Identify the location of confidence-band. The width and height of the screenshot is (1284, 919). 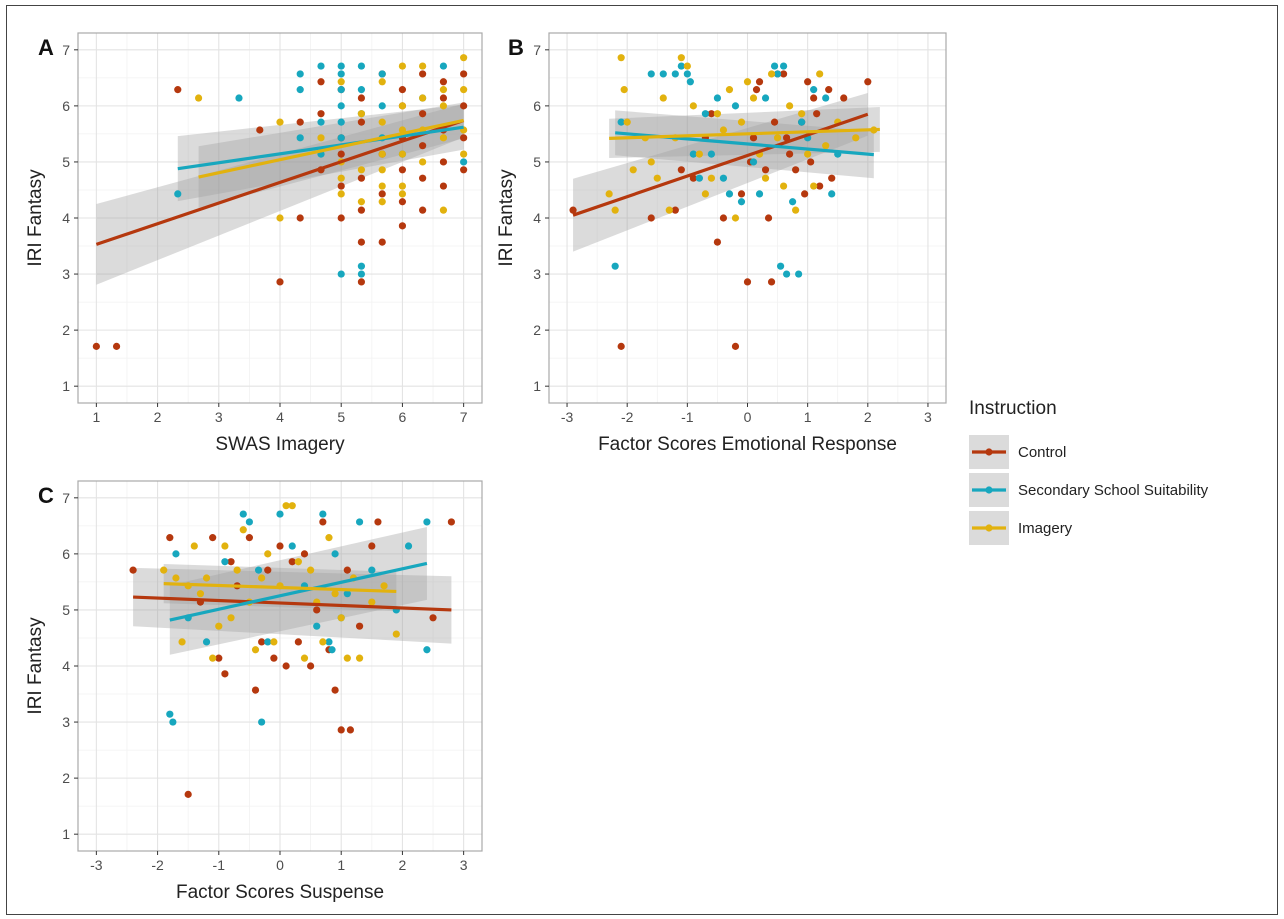
(331, 155).